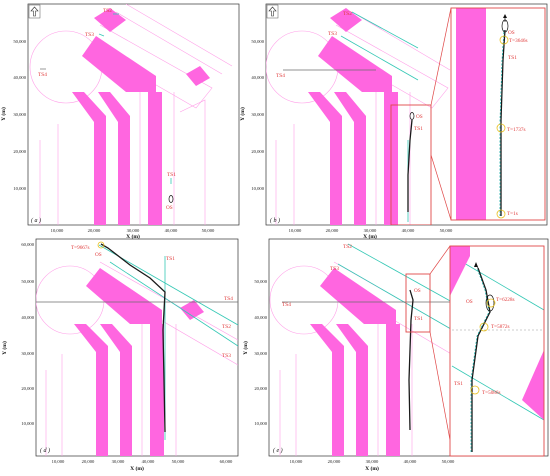 This screenshot has height=476, width=550. What do you see at coordinates (275, 220) in the screenshot?
I see `panel-label: ( b )` at bounding box center [275, 220].